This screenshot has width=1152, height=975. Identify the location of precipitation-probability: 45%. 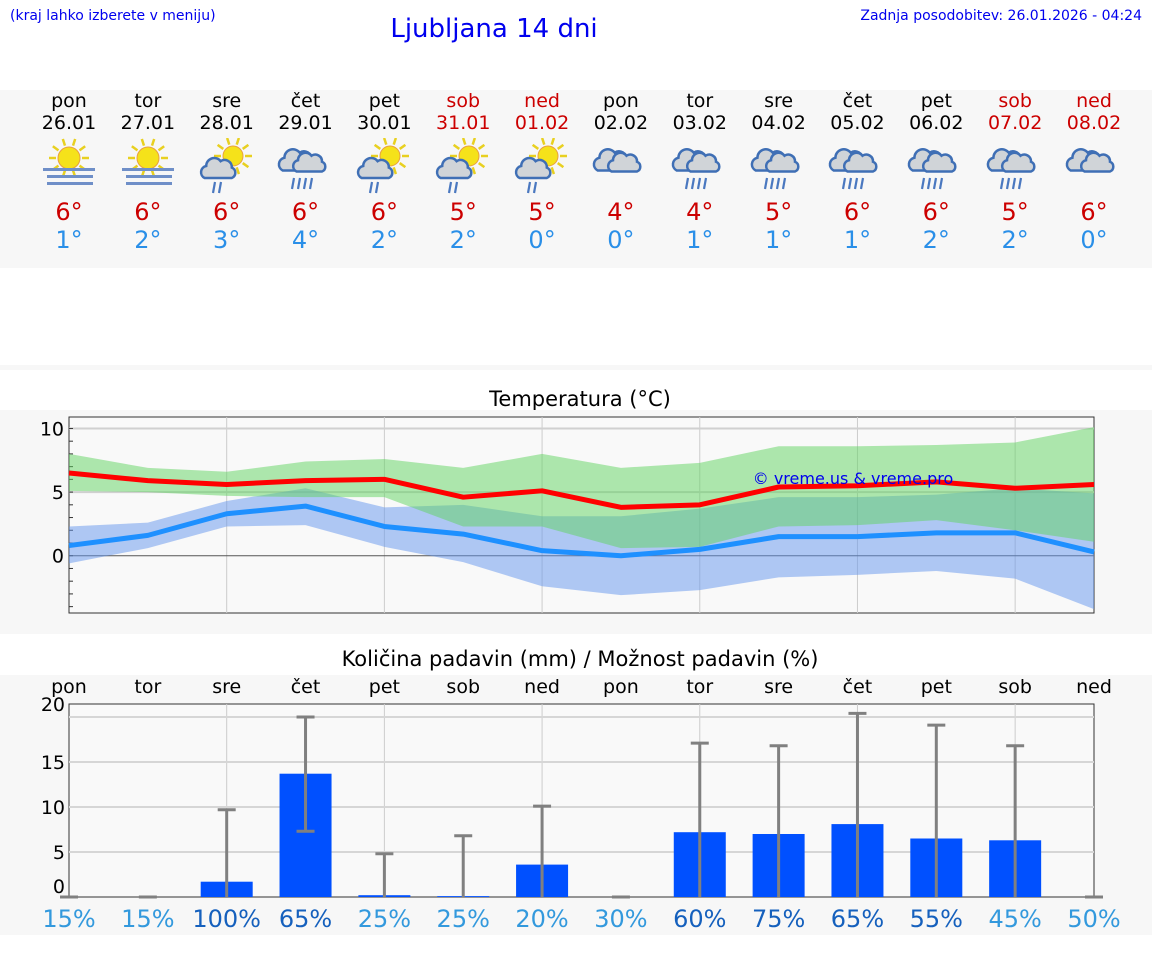
(1014, 919).